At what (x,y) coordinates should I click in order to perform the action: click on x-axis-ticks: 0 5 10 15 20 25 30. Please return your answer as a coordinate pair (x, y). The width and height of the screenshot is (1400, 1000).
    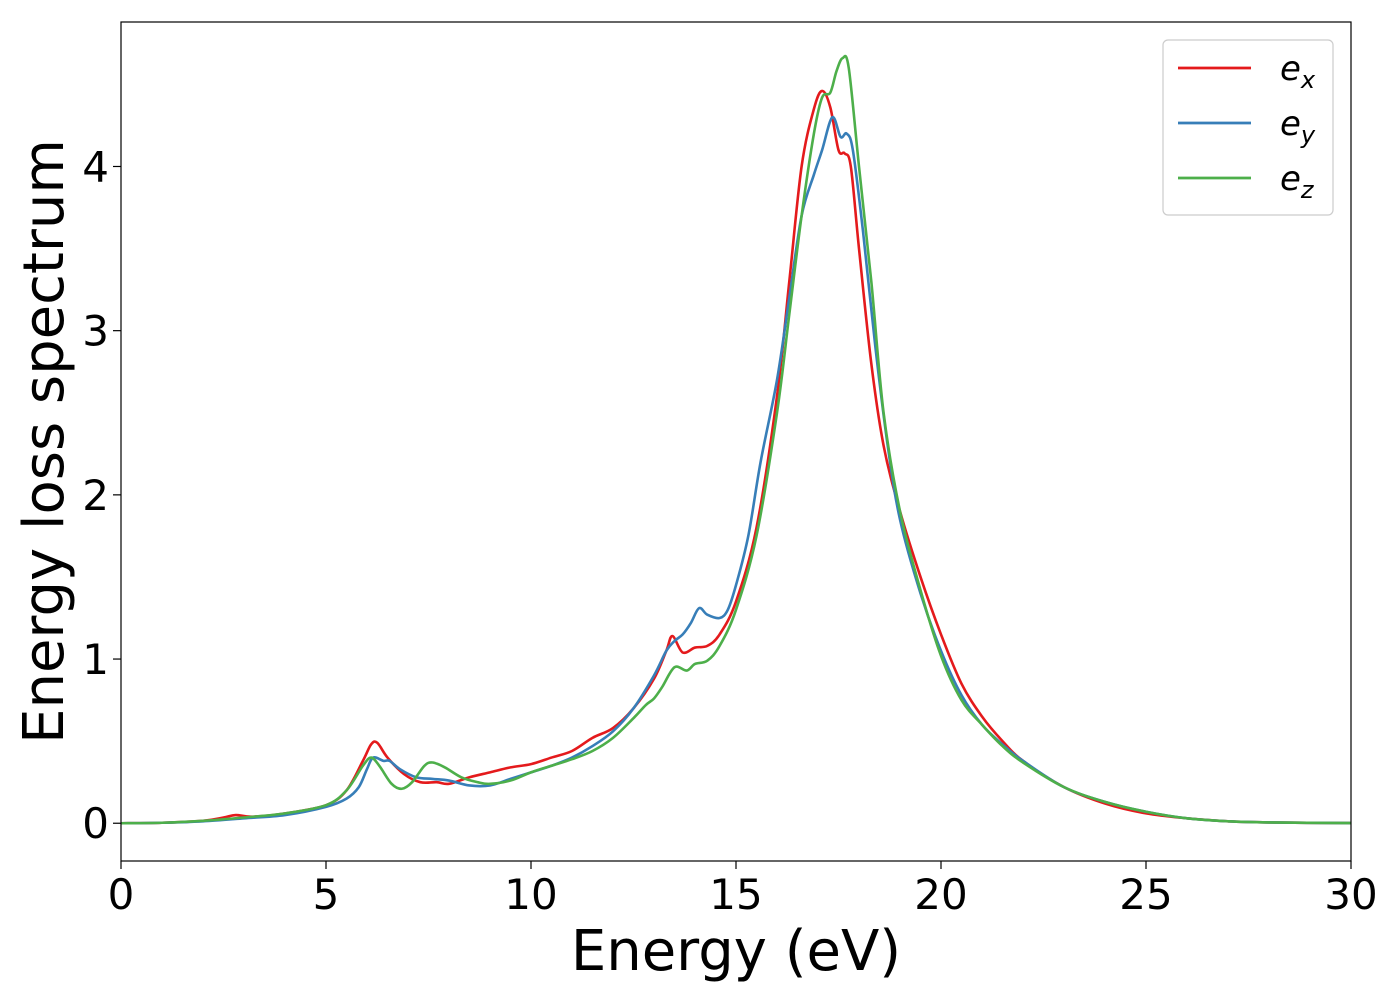
    Looking at the image, I should click on (743, 890).